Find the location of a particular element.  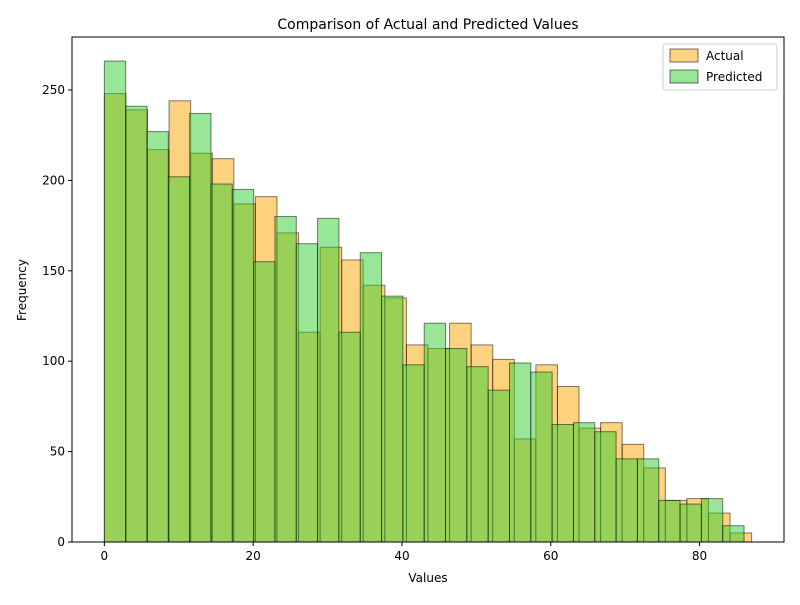

y-tick-label-2: 100 is located at coordinates (53, 361).